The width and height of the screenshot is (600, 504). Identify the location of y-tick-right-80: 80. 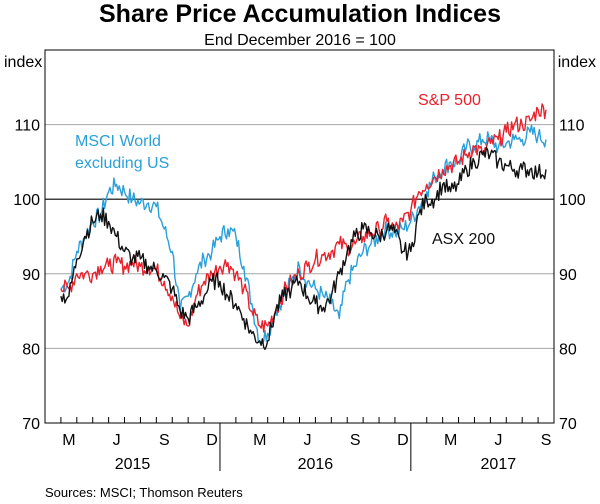
(568, 349).